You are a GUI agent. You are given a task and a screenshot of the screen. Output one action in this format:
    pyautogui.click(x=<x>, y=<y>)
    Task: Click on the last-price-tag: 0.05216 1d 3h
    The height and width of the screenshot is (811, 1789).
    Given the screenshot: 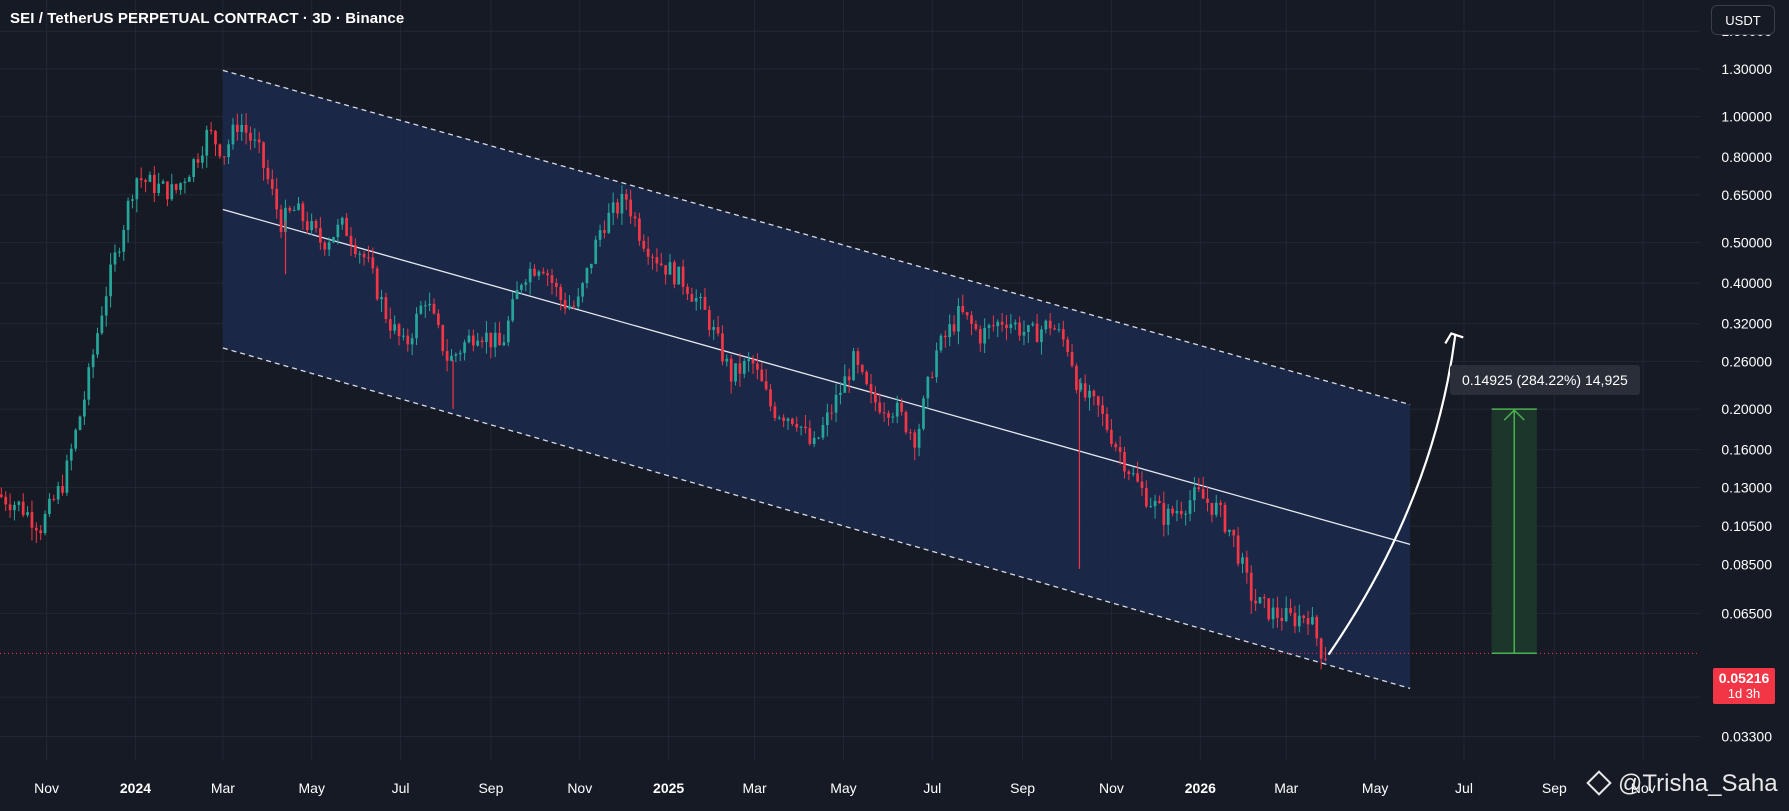 What is the action you would take?
    pyautogui.click(x=1744, y=686)
    